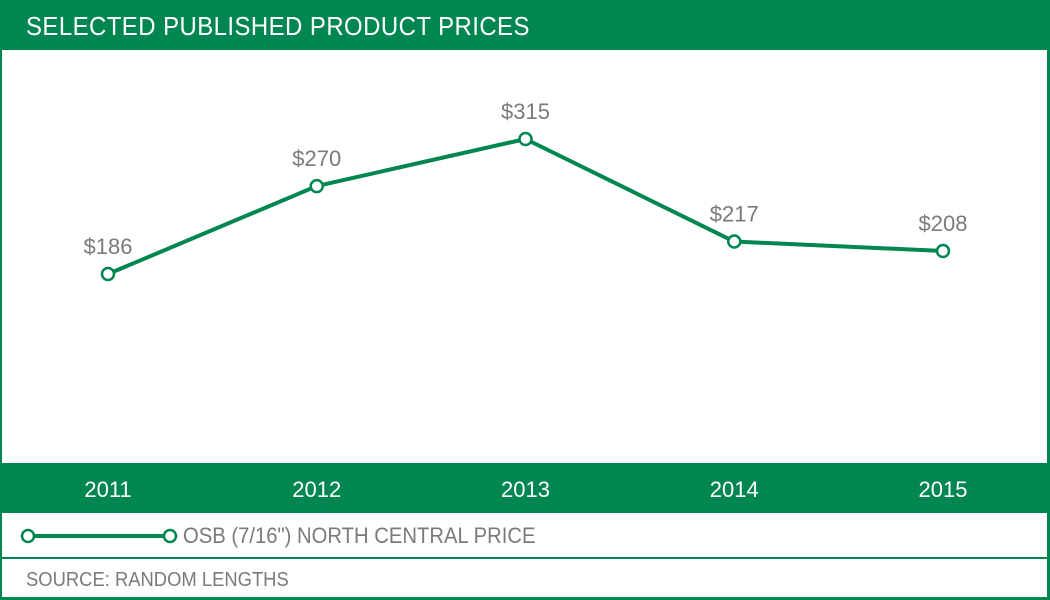  What do you see at coordinates (108, 246) in the screenshot?
I see `data-label: $186` at bounding box center [108, 246].